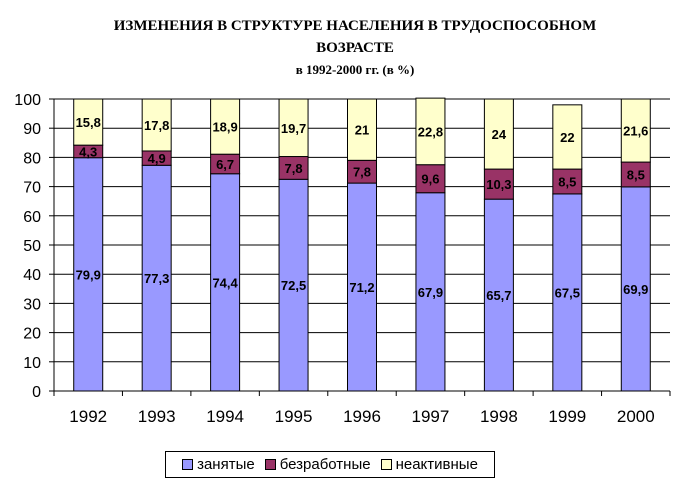 This screenshot has width=696, height=501. What do you see at coordinates (355, 48) in the screenshot?
I see `chart-title-line-2: ВОЗРАСТЕ` at bounding box center [355, 48].